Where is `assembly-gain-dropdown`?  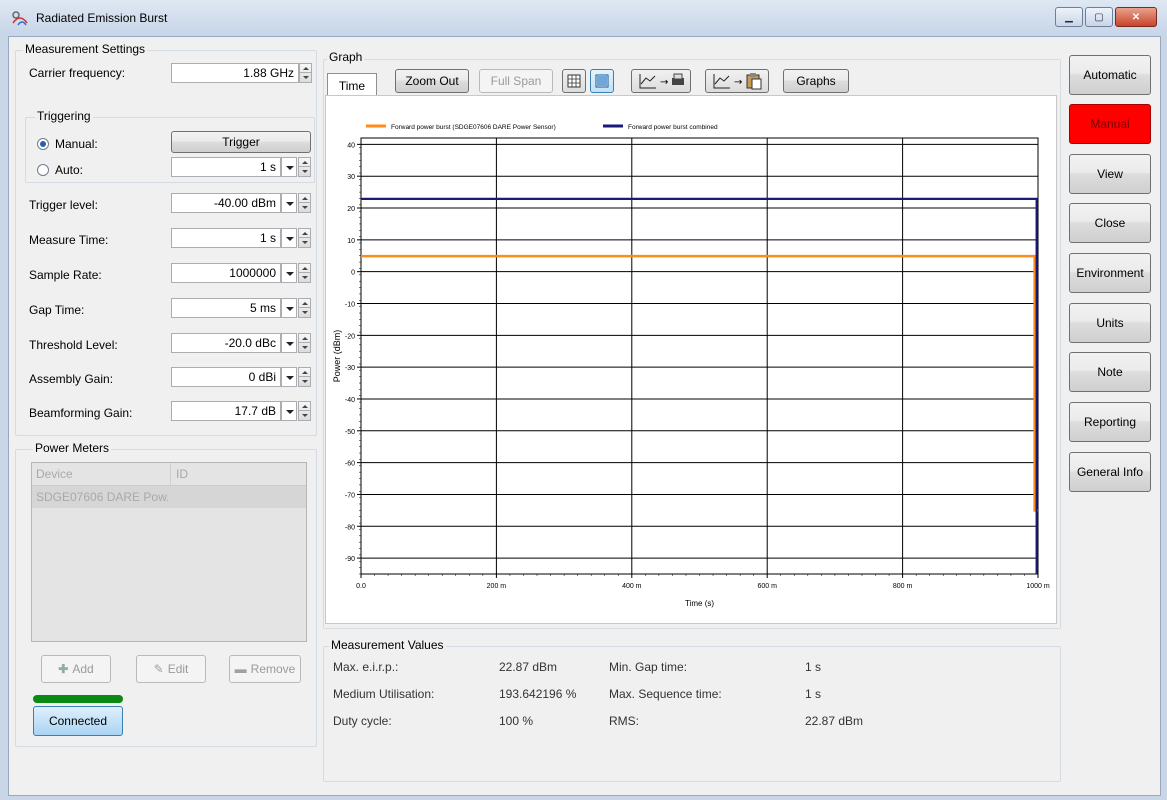 assembly-gain-dropdown is located at coordinates (289, 377).